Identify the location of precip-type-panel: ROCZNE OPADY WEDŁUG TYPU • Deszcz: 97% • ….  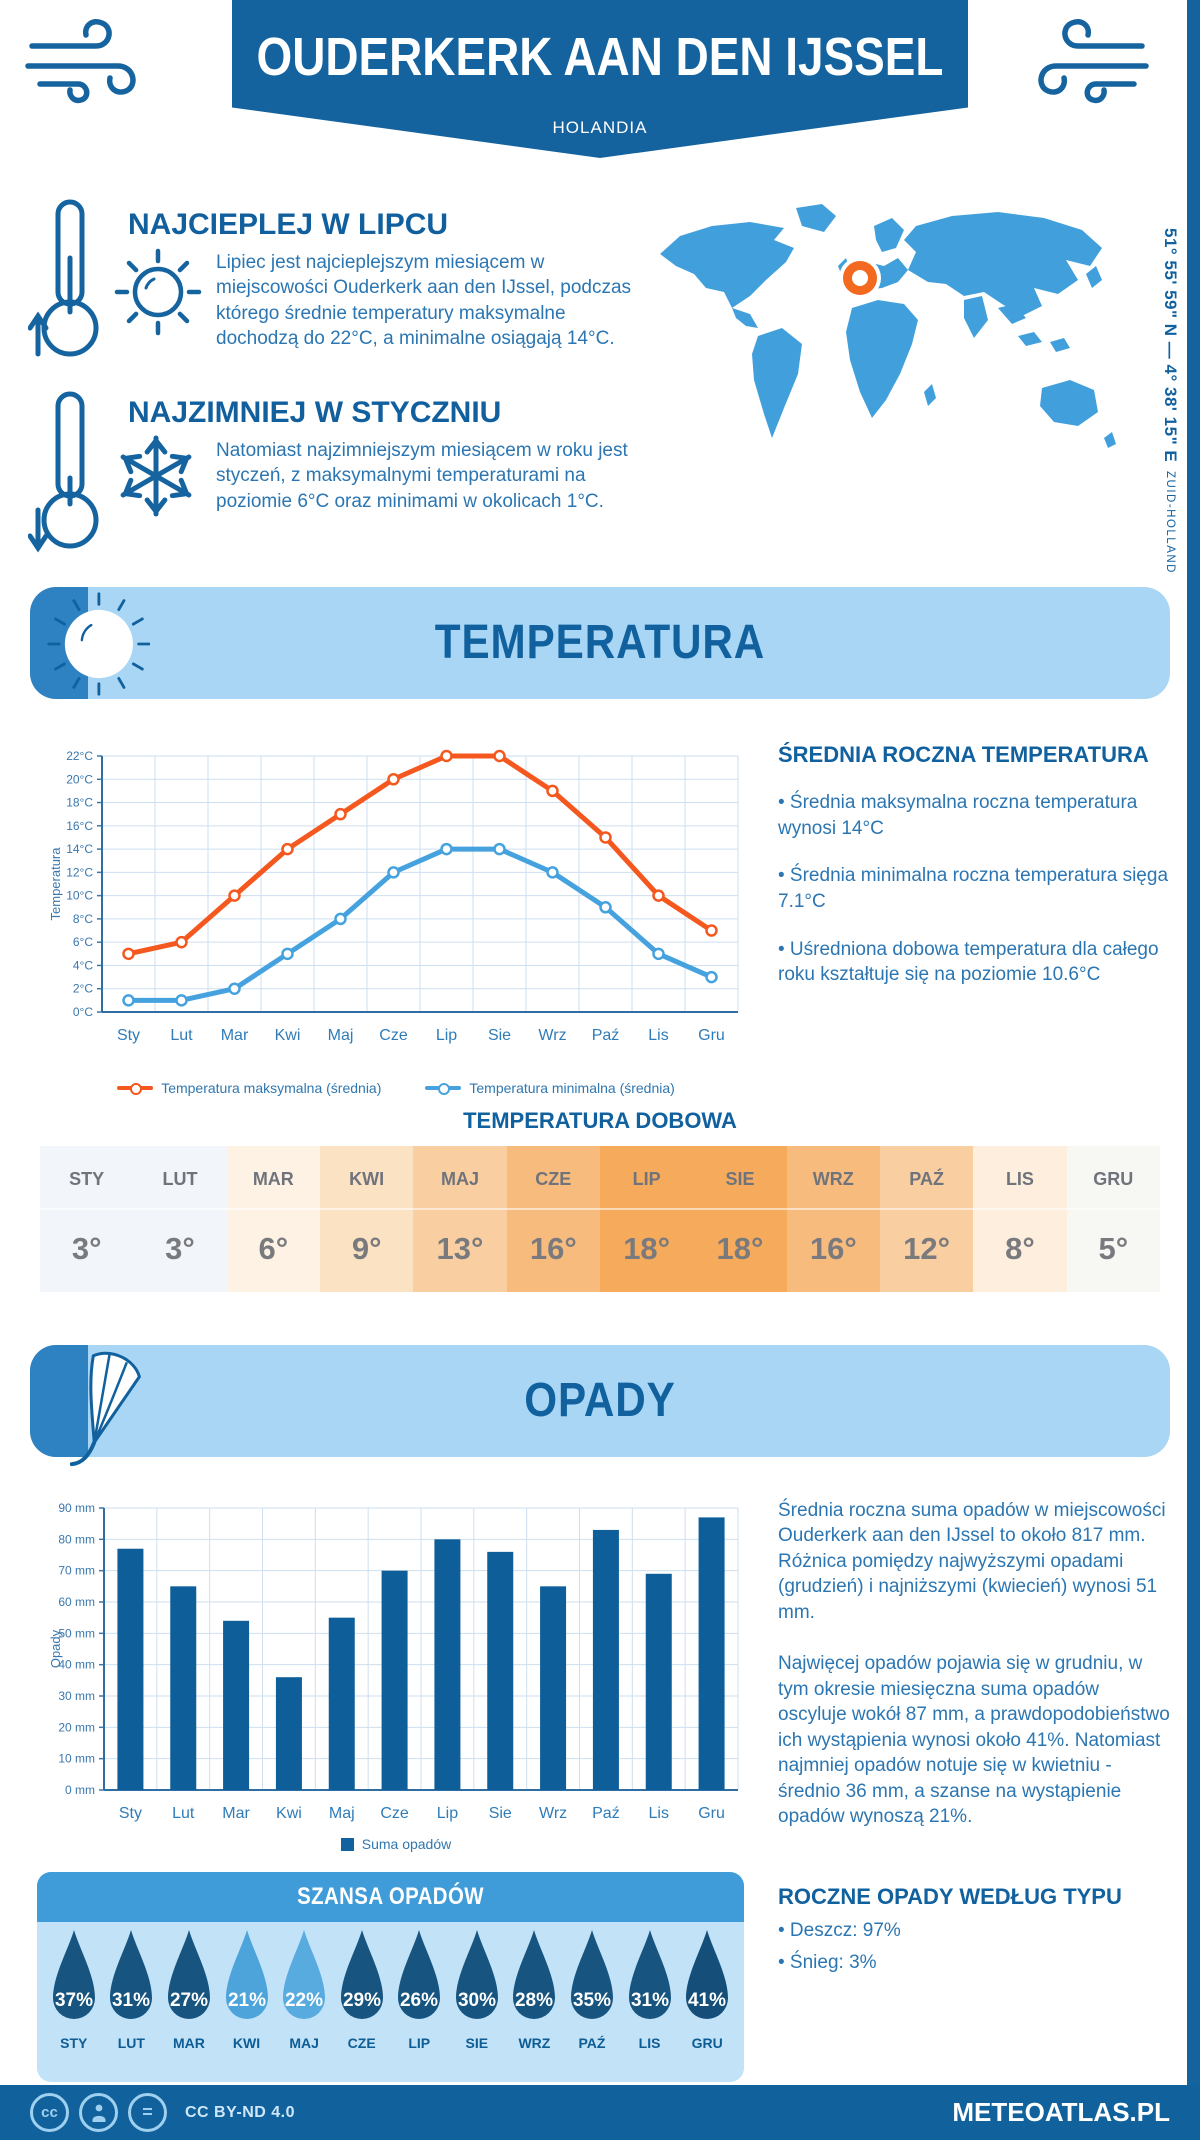
(975, 1929).